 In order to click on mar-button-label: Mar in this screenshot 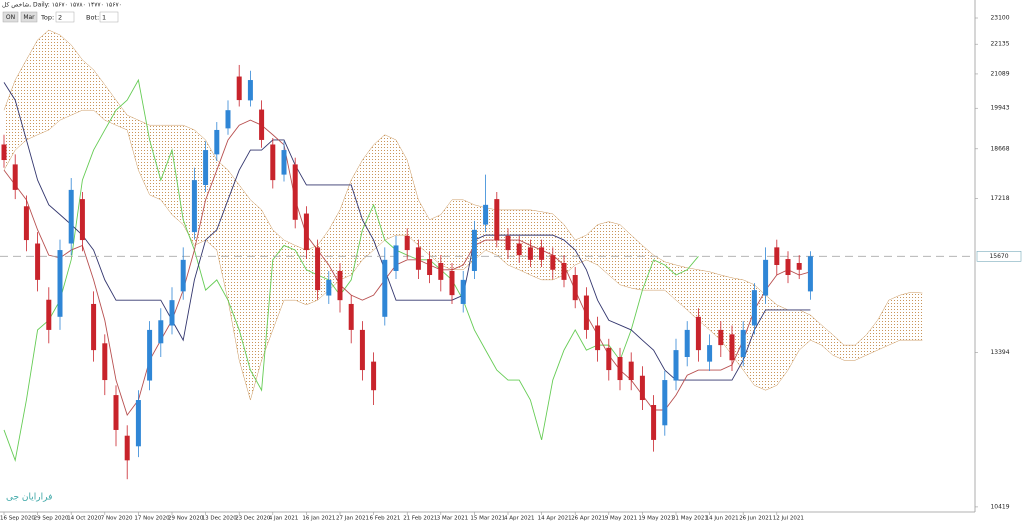, I will do `click(29, 17)`.